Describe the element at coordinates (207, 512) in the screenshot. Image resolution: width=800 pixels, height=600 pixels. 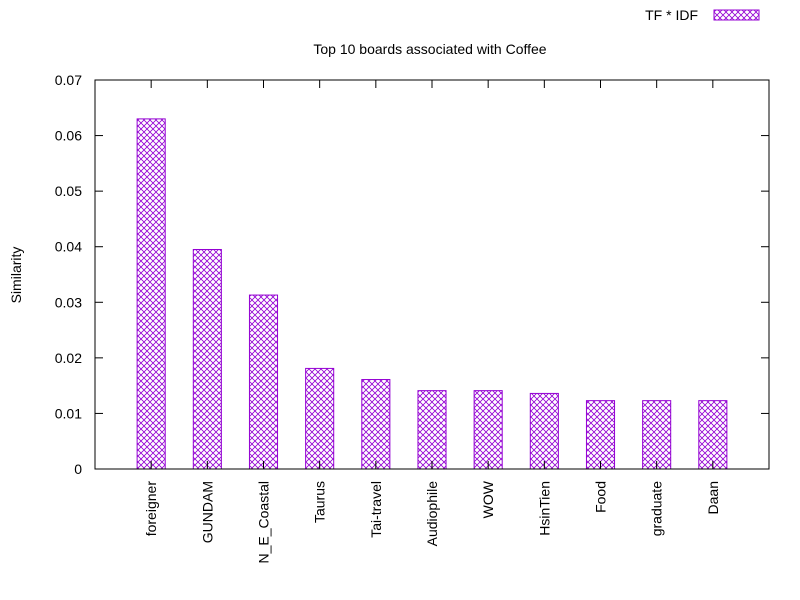
I see `x-tick-label: GUNDAM` at that location.